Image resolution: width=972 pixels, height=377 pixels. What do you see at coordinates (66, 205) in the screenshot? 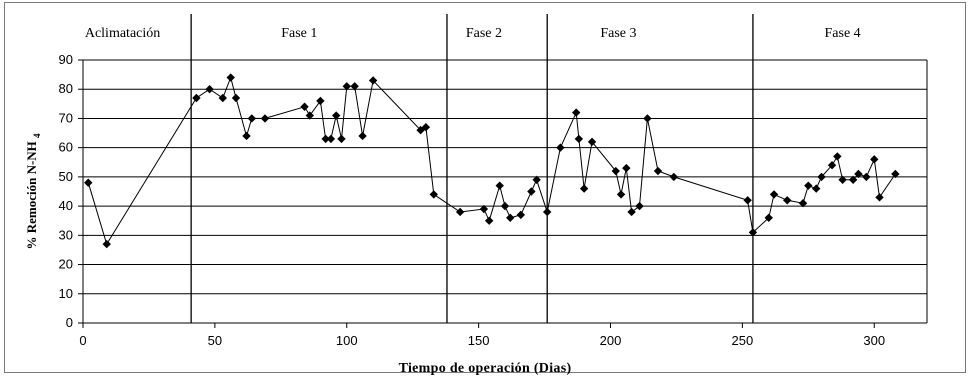
I see `y-tick-label-40: 40` at bounding box center [66, 205].